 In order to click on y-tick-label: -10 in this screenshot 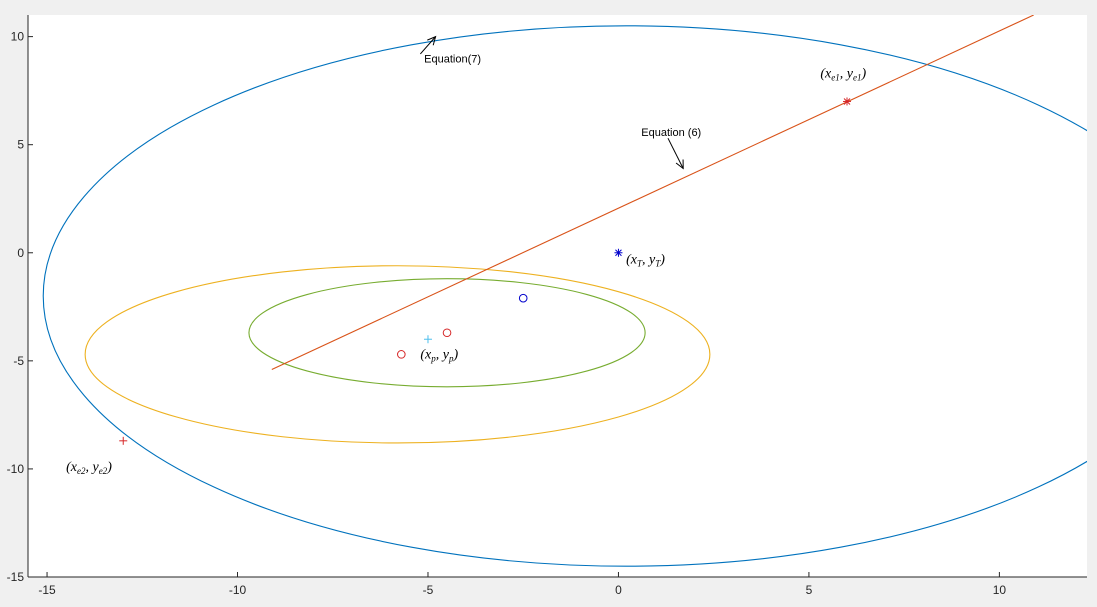, I will do `click(16, 469)`.